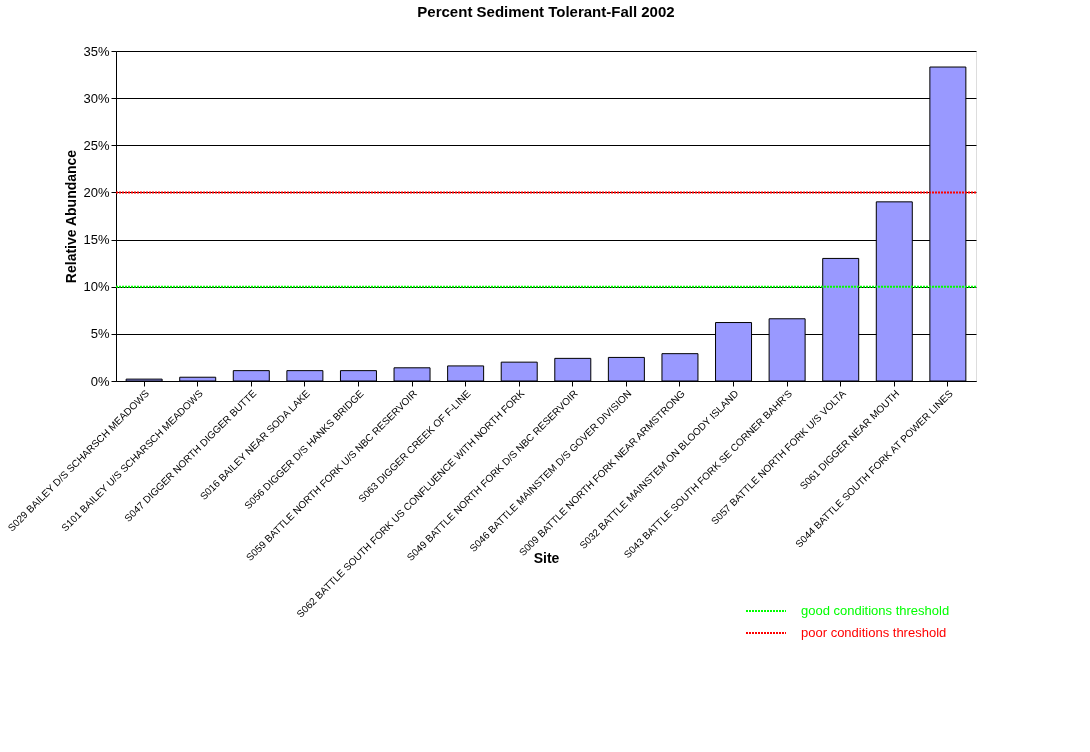 This screenshot has width=1090, height=752. What do you see at coordinates (96, 192) in the screenshot?
I see `y-tick-label: 20%` at bounding box center [96, 192].